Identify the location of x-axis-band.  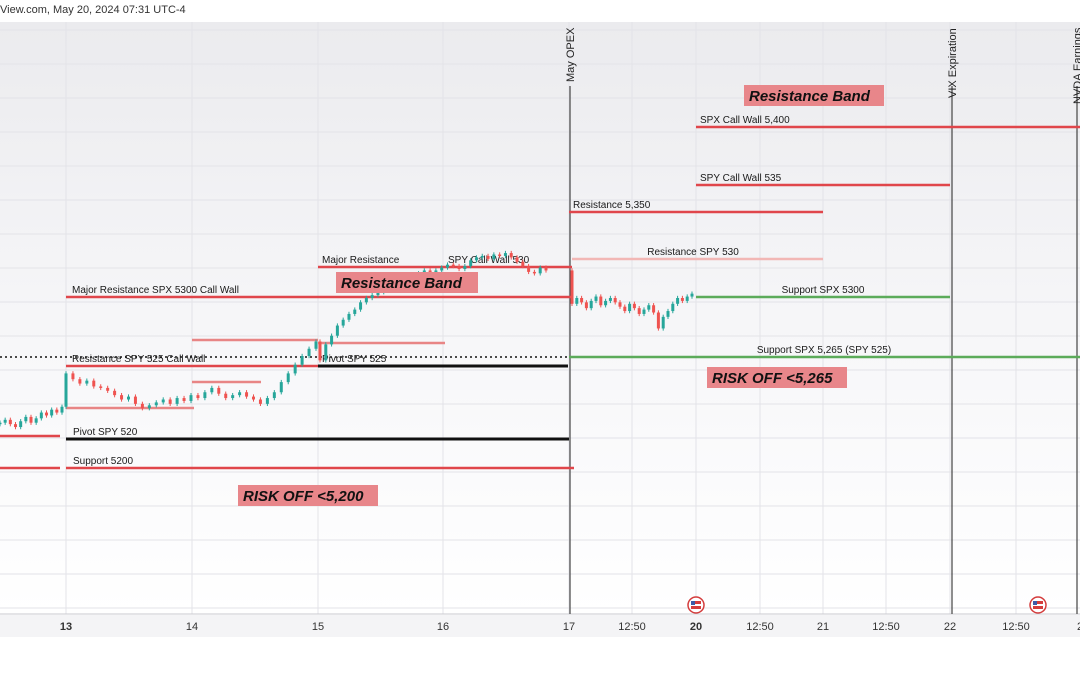
(540, 626).